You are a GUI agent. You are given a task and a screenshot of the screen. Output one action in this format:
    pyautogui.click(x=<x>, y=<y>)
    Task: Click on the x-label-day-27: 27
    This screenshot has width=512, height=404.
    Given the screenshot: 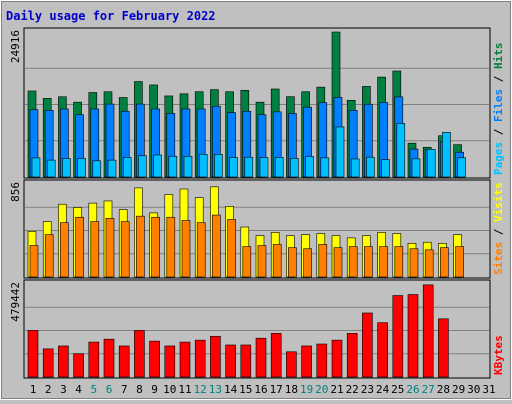 What is the action you would take?
    pyautogui.click(x=428, y=389)
    